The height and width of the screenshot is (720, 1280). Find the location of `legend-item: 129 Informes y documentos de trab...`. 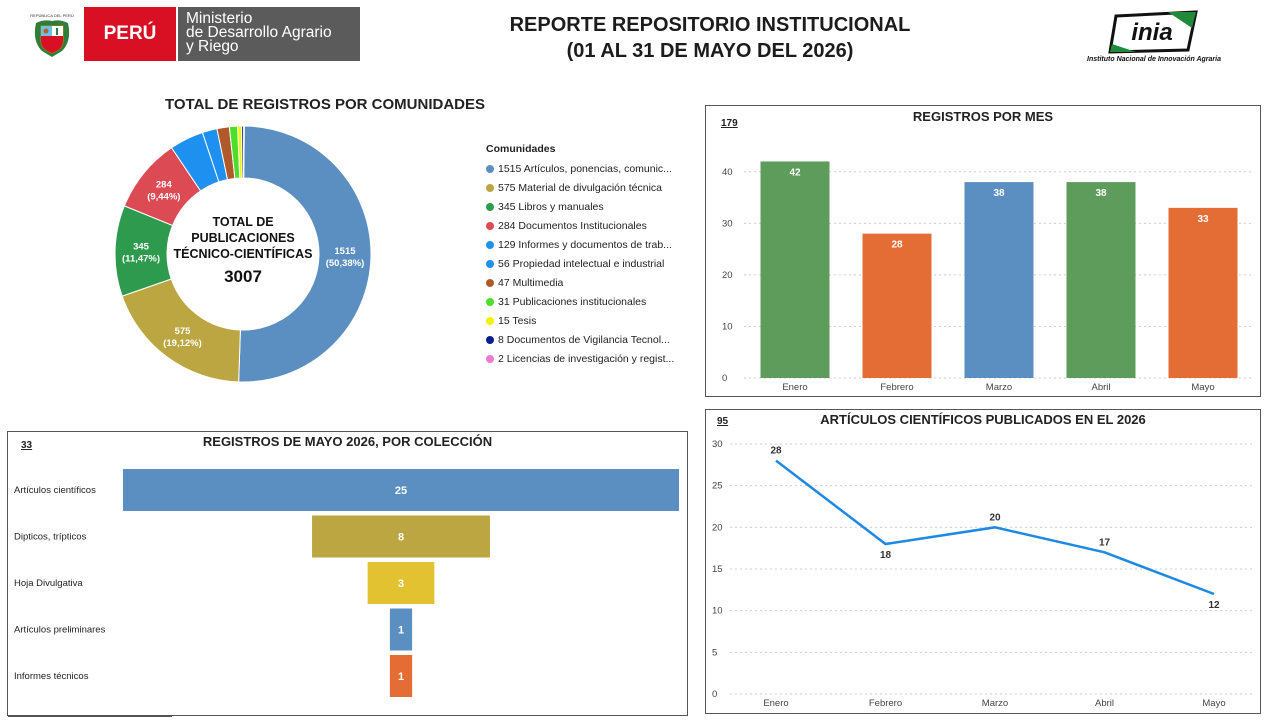

legend-item: 129 Informes y documentos de trab... is located at coordinates (591, 244).